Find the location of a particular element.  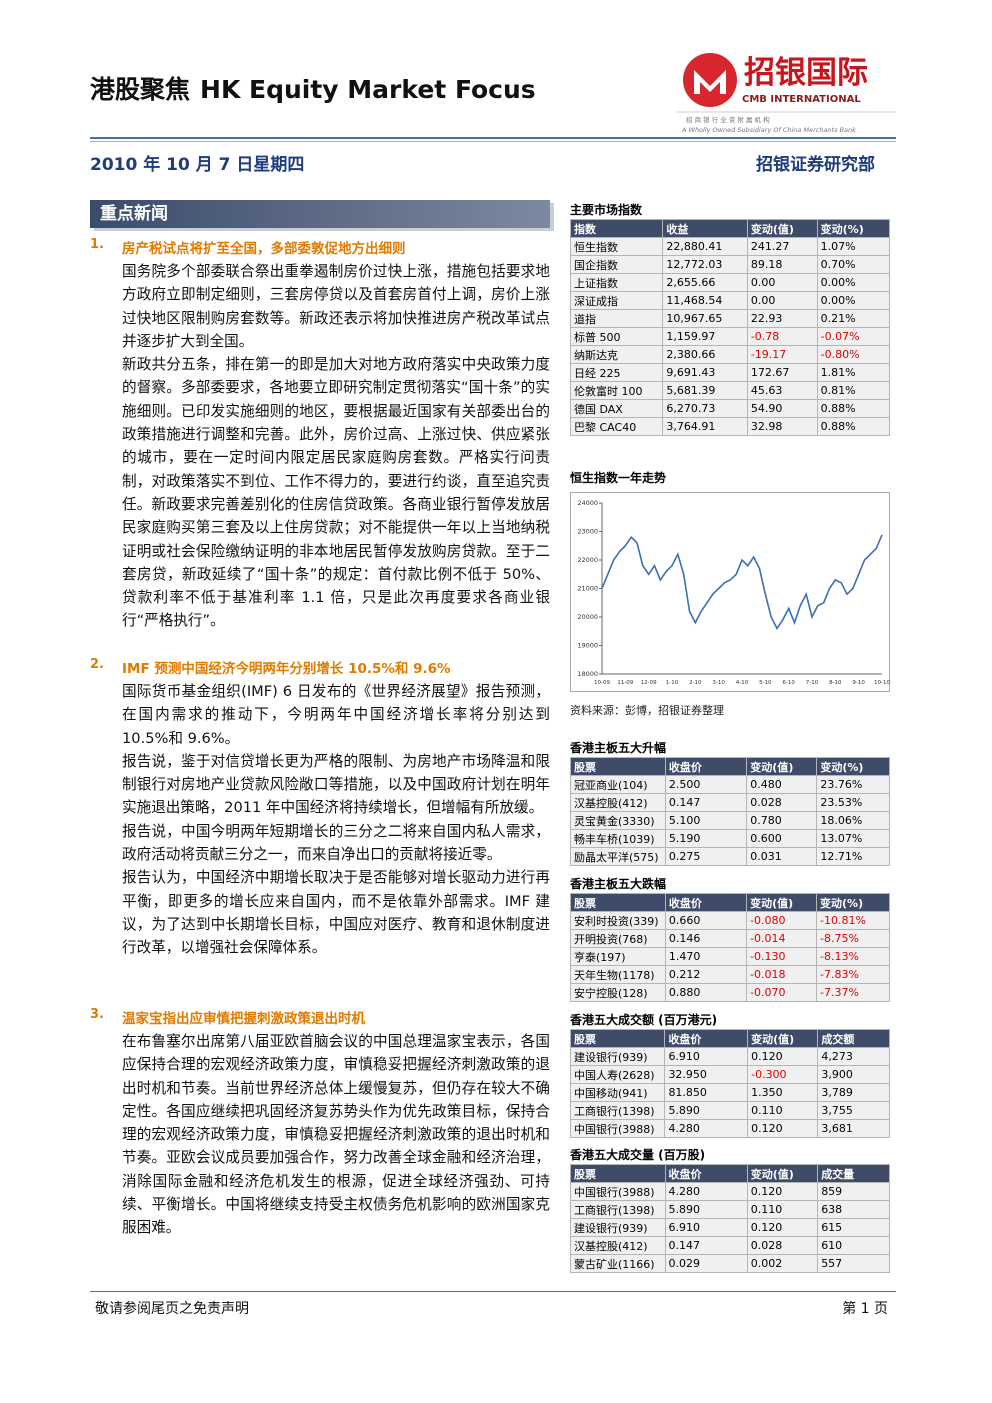

cell: 4,273 is located at coordinates (853, 1056).